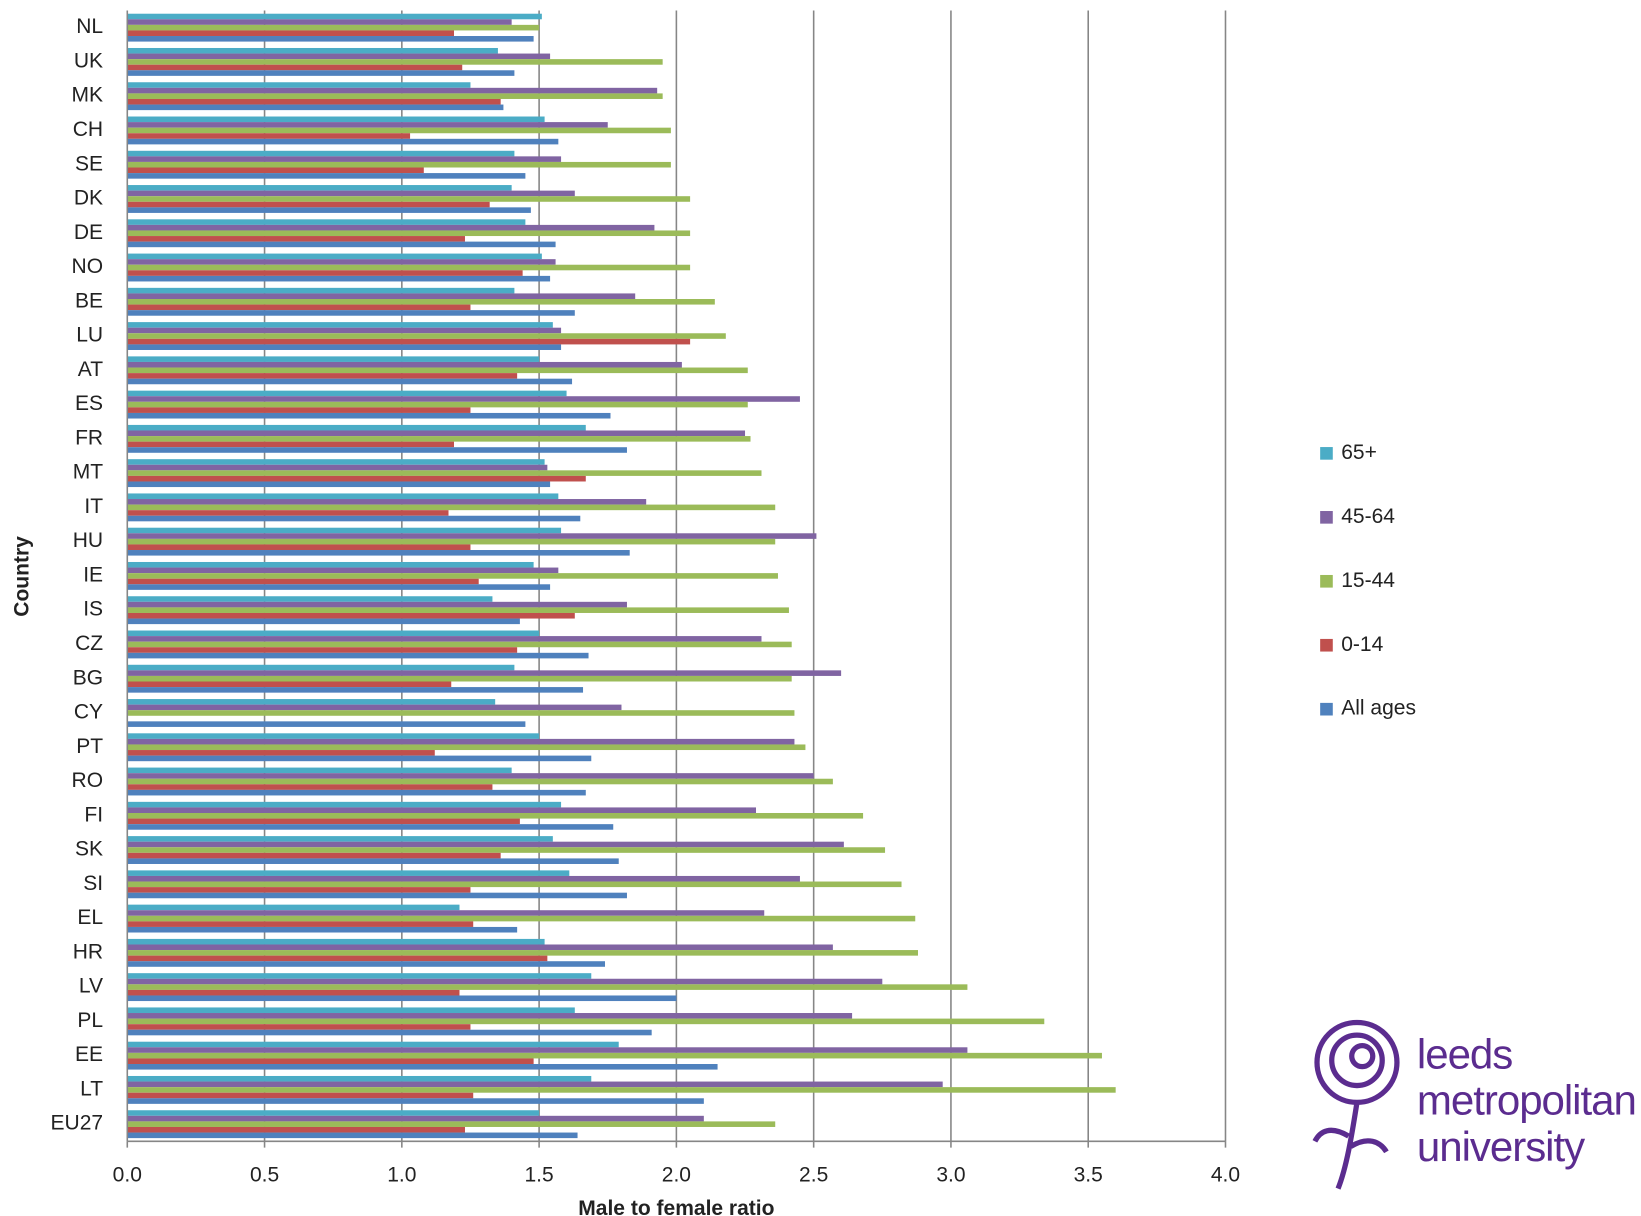 Image resolution: width=1641 pixels, height=1216 pixels. I want to click on x-axis-title: Male to female ratio, so click(676, 1206).